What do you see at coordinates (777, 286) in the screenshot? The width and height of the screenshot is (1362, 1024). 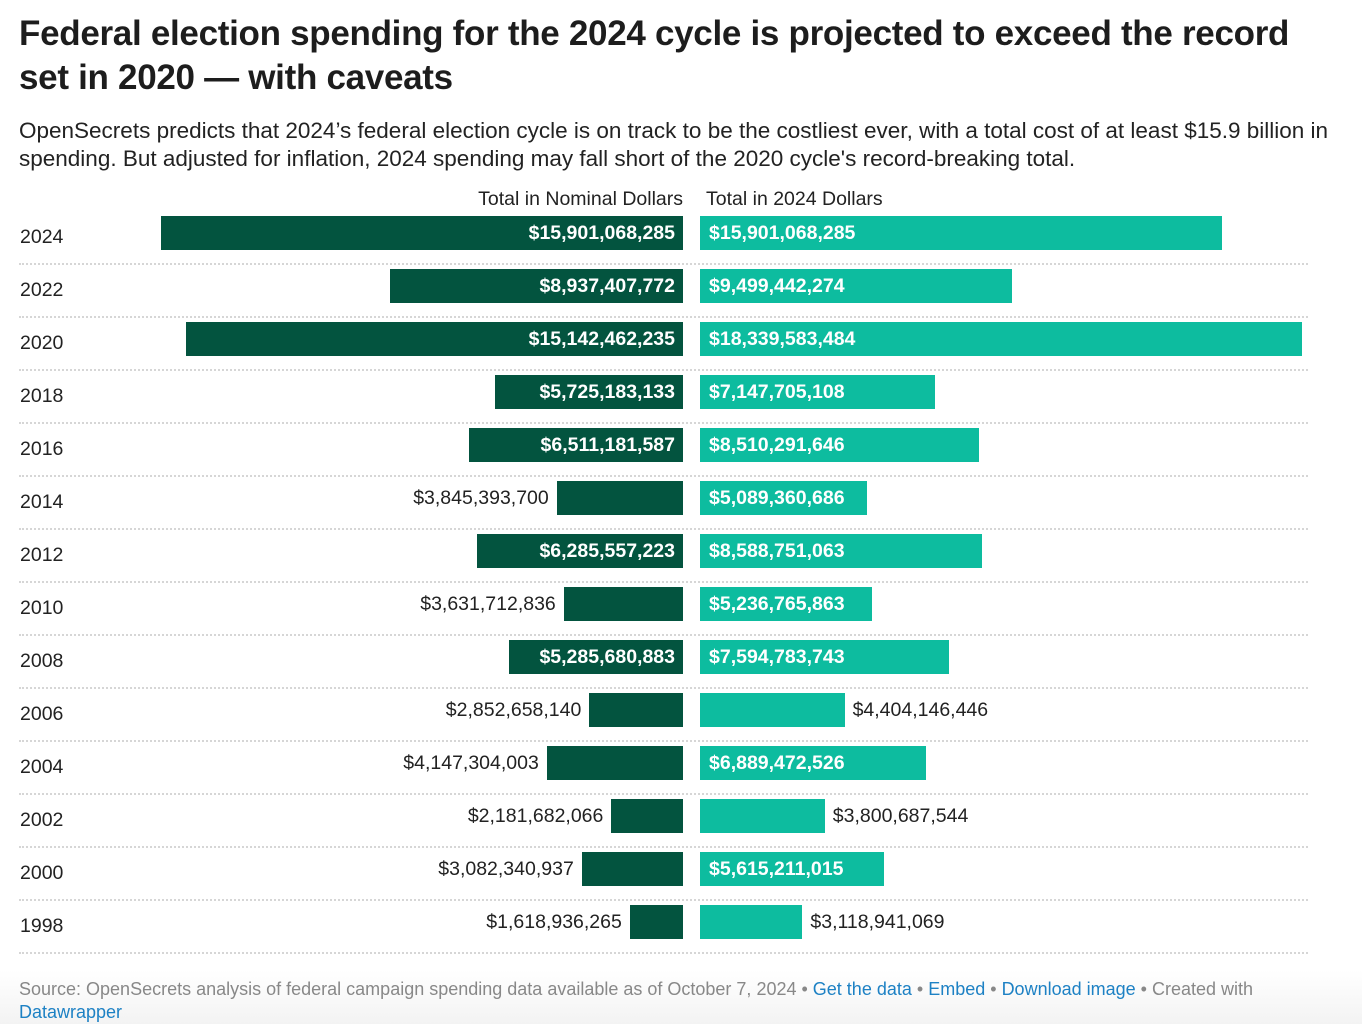 I see `data-label: $9,499,442,274` at bounding box center [777, 286].